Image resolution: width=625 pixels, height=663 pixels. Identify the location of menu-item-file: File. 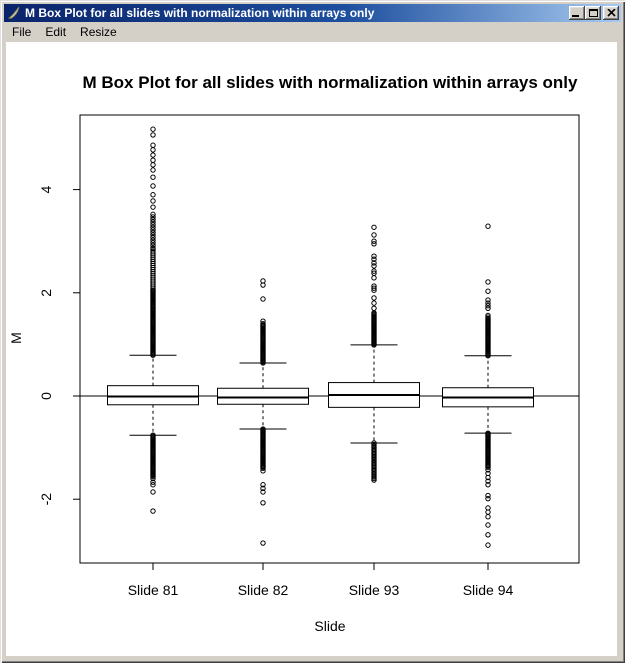
(22, 32).